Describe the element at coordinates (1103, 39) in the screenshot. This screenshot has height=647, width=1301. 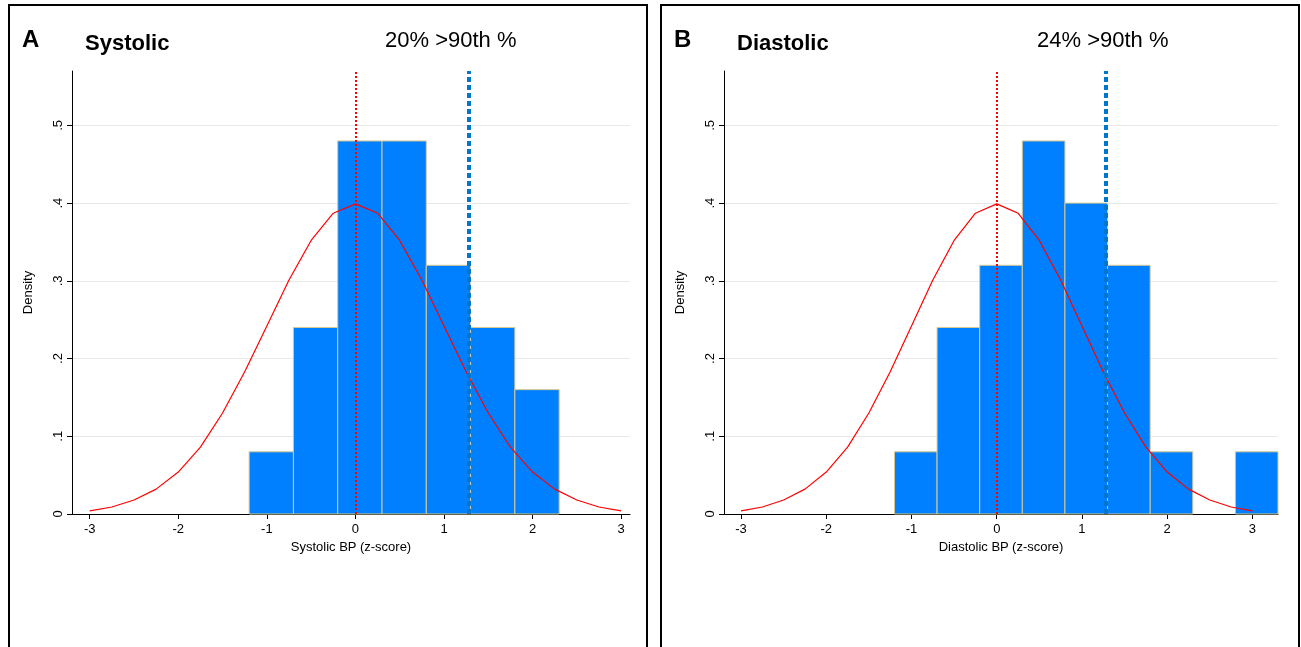
I see `text: 24% >90th %` at that location.